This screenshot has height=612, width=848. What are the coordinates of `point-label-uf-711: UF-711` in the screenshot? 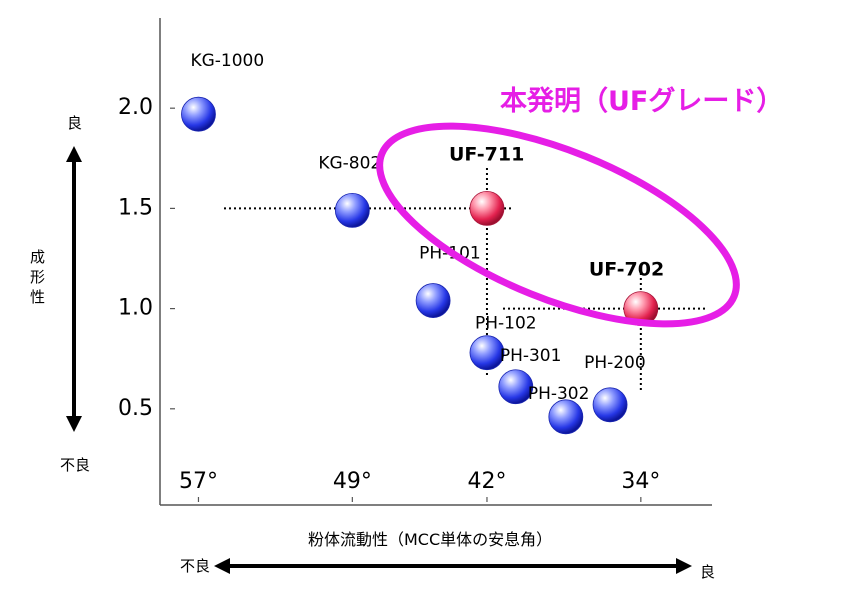 It's located at (486, 154).